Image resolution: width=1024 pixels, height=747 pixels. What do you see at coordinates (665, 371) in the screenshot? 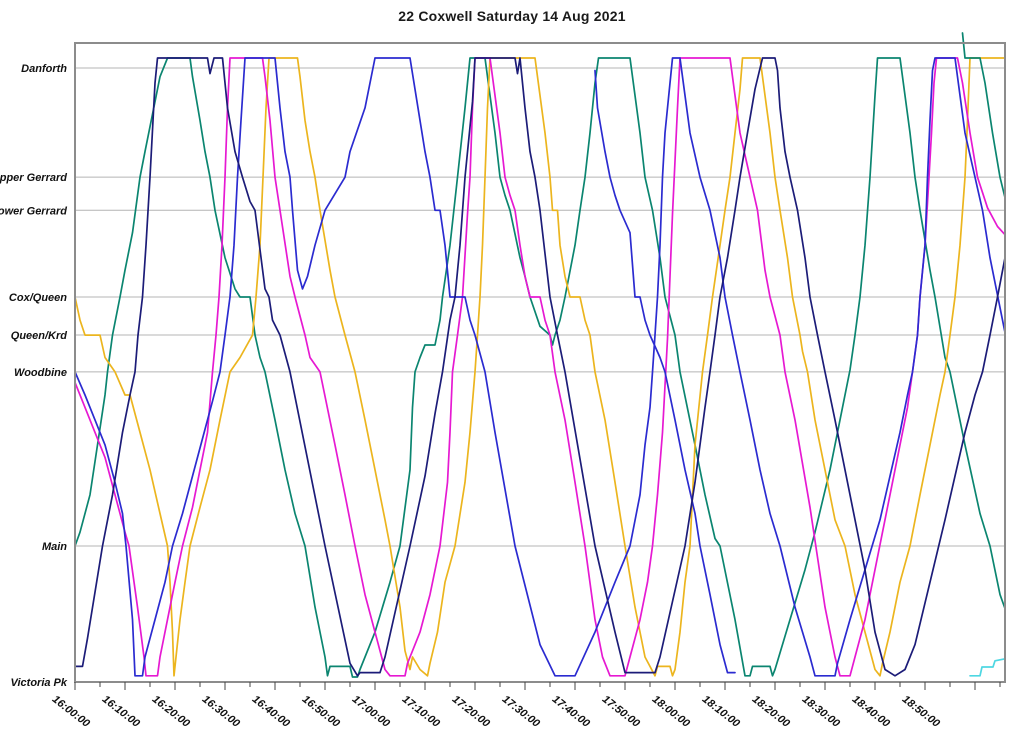
I see `series-line-run-blue-short` at bounding box center [665, 371].